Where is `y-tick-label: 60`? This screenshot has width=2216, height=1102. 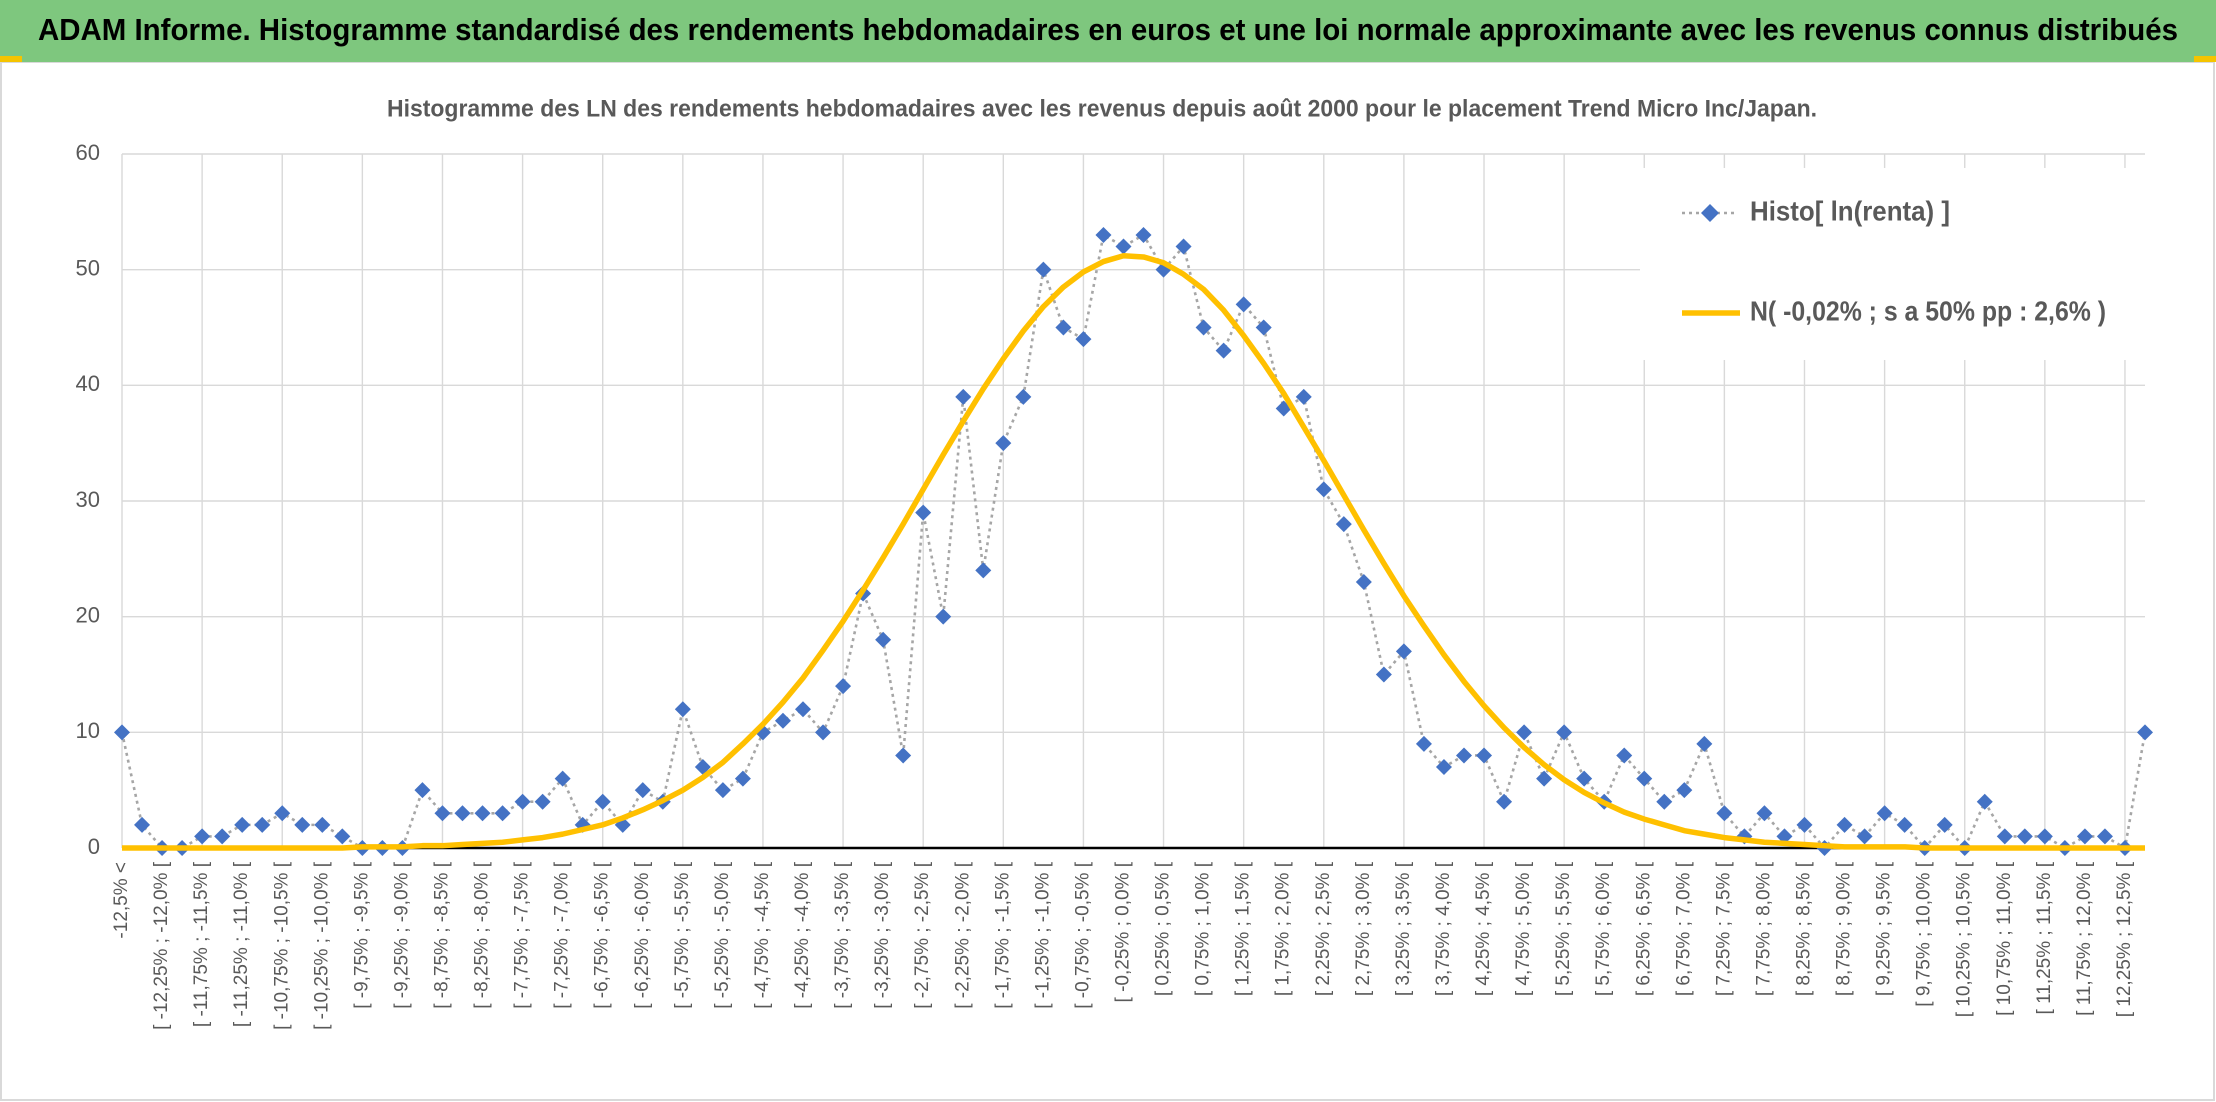 y-tick-label: 60 is located at coordinates (88, 152).